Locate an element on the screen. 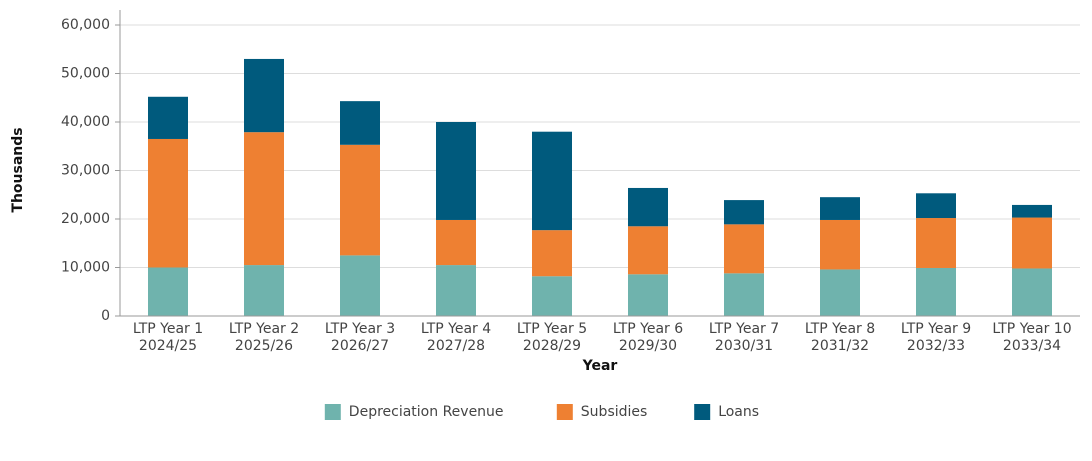 The height and width of the screenshot is (461, 1092). x-tick-label: 2030/31 is located at coordinates (744, 346).